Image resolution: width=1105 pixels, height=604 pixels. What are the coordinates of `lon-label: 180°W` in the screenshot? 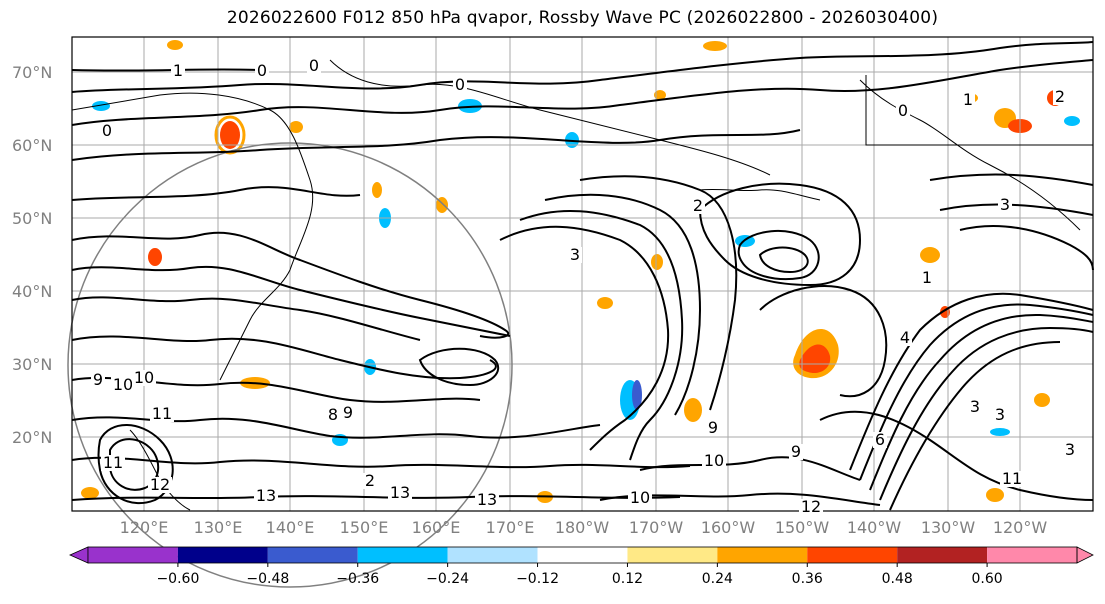 It's located at (582, 527).